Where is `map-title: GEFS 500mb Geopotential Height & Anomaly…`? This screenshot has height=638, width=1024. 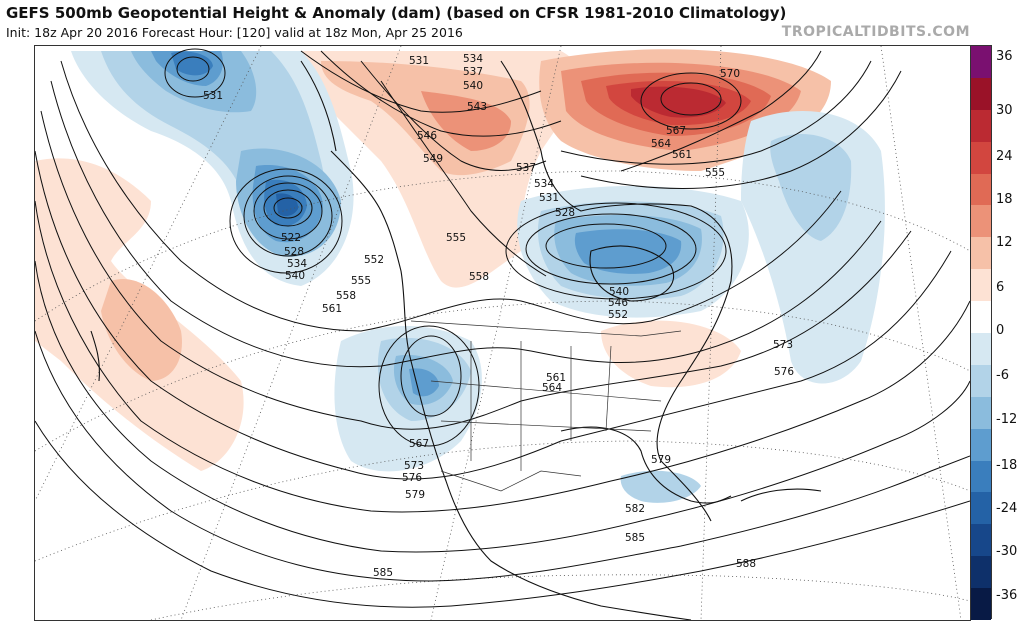
map-title: GEFS 500mb Geopotential Height & Anomaly… is located at coordinates (396, 13).